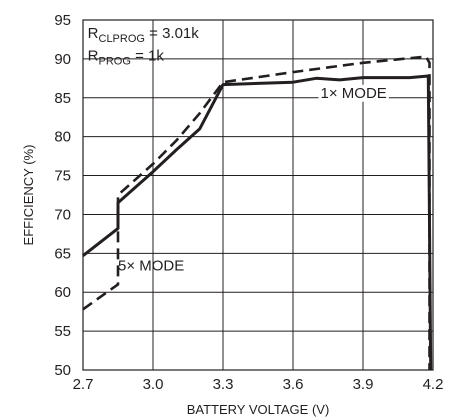 This screenshot has width=461, height=418. Describe the element at coordinates (126, 57) in the screenshot. I see `rprog-annotation: RPROG = 1k` at that location.